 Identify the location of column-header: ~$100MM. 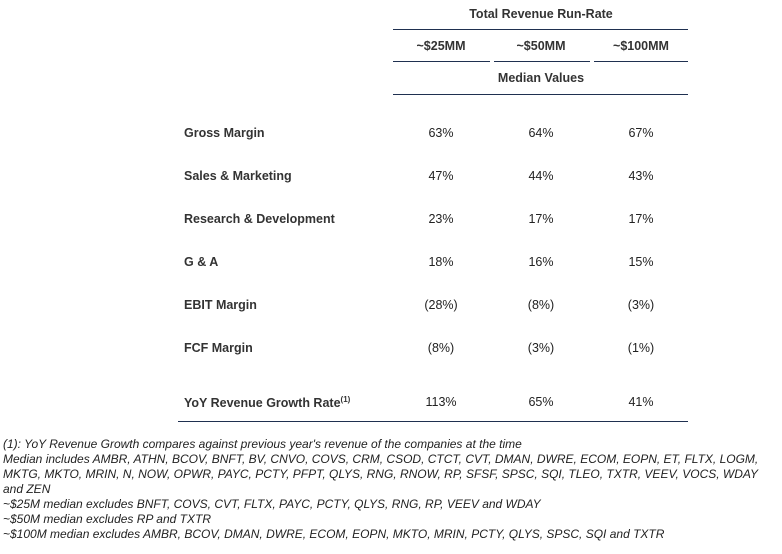
(641, 46).